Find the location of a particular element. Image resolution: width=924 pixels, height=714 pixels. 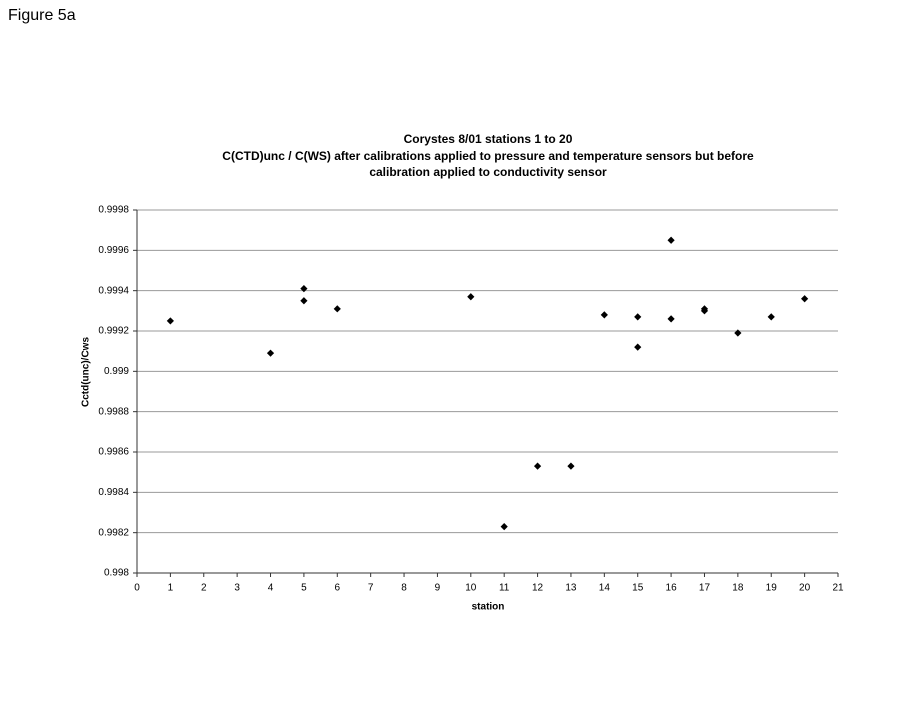

x-tick-label: 0 is located at coordinates (137, 588).